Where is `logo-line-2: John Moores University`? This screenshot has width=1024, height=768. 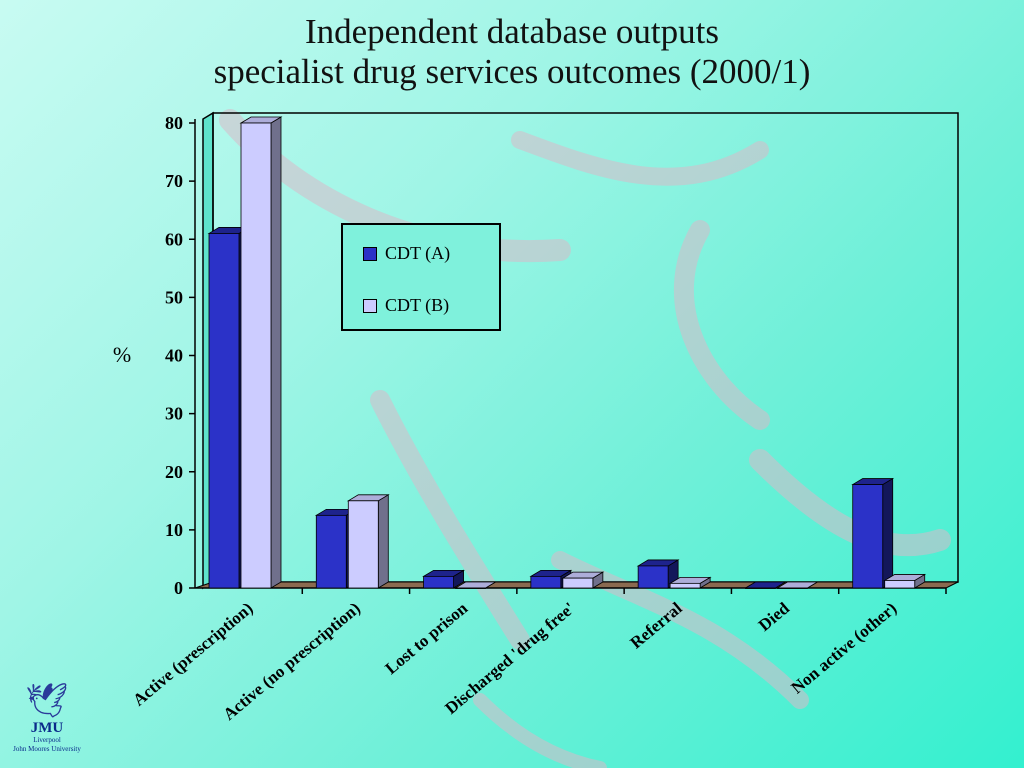
logo-line-2: John Moores University is located at coordinates (47, 749).